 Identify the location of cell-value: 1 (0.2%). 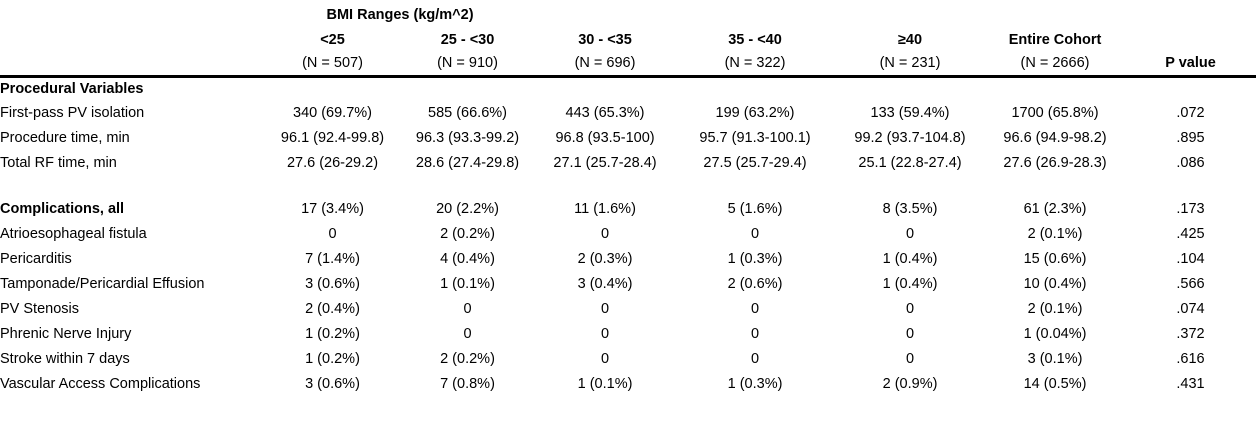
(332, 359).